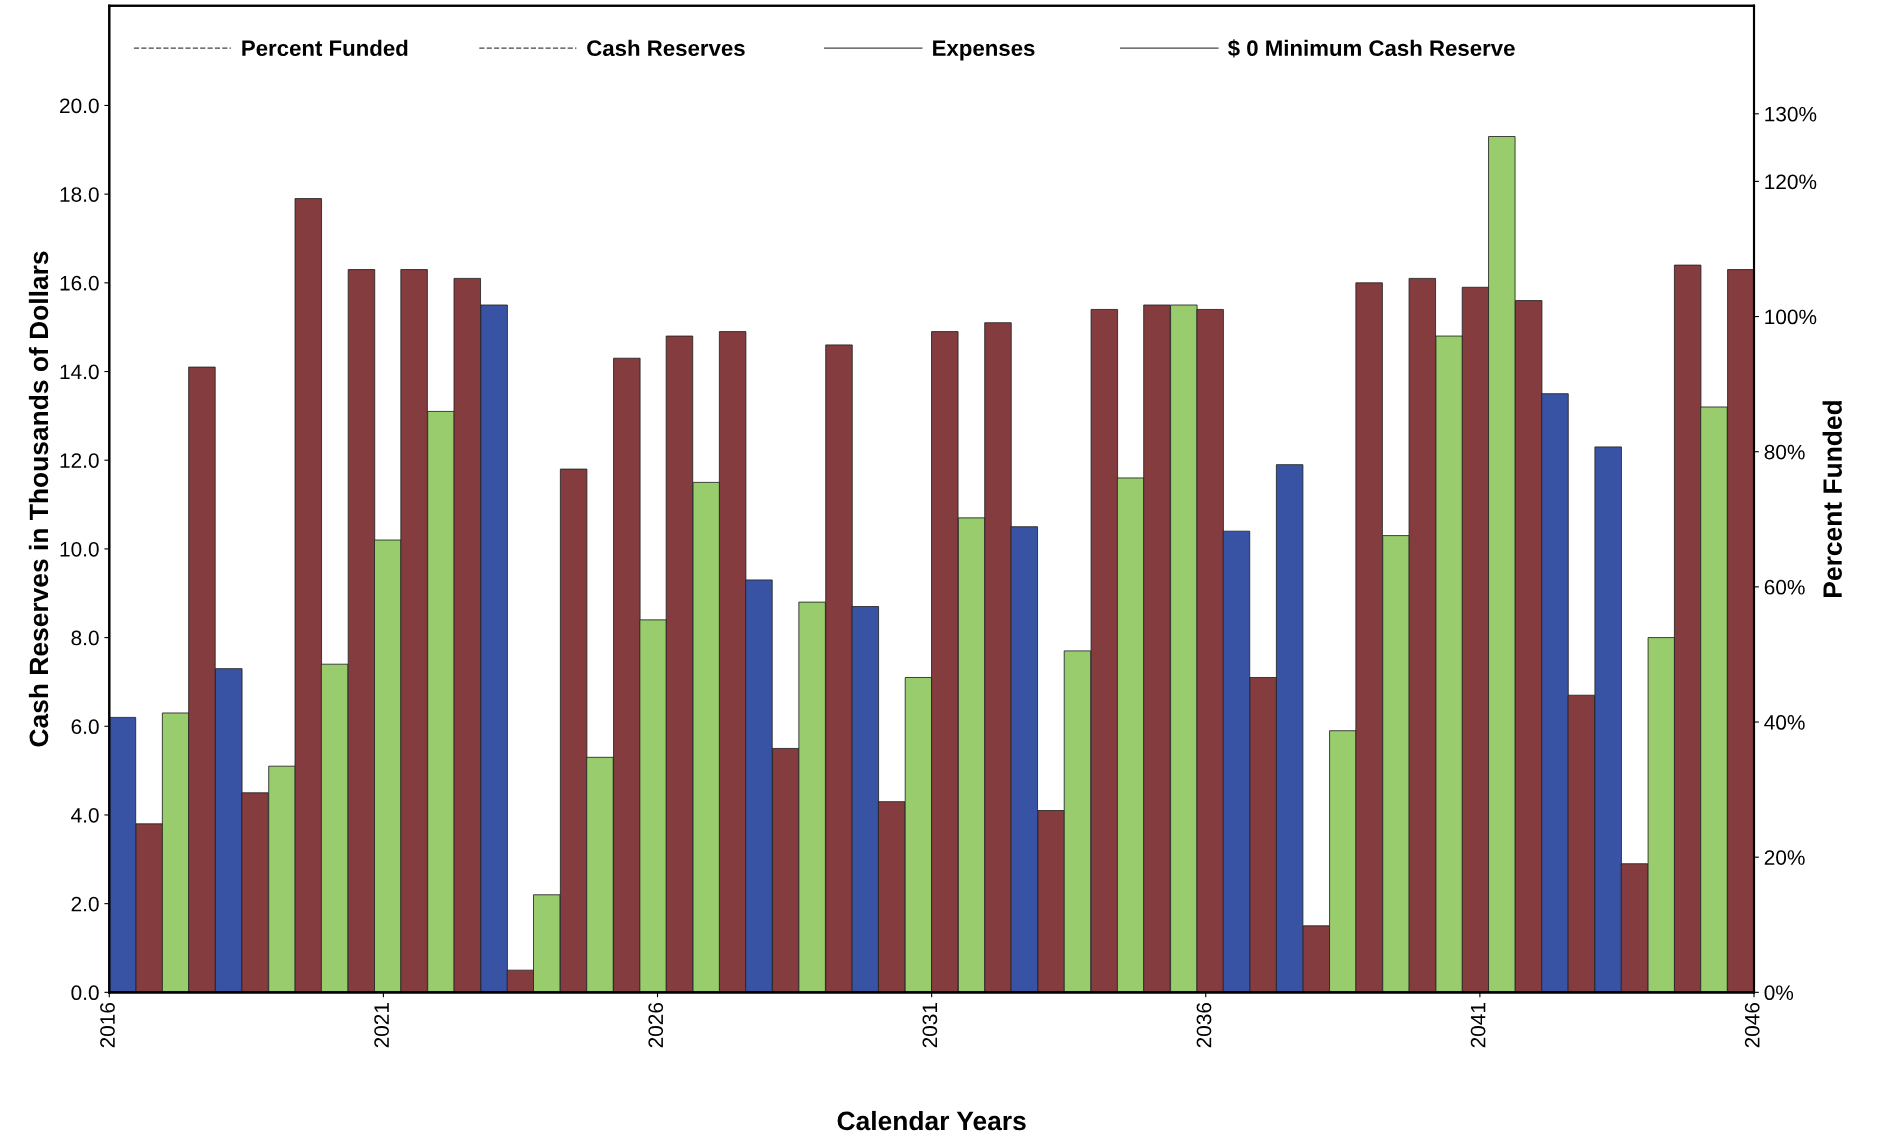  What do you see at coordinates (930, 1025) in the screenshot?
I see `x-tick-label: 2031` at bounding box center [930, 1025].